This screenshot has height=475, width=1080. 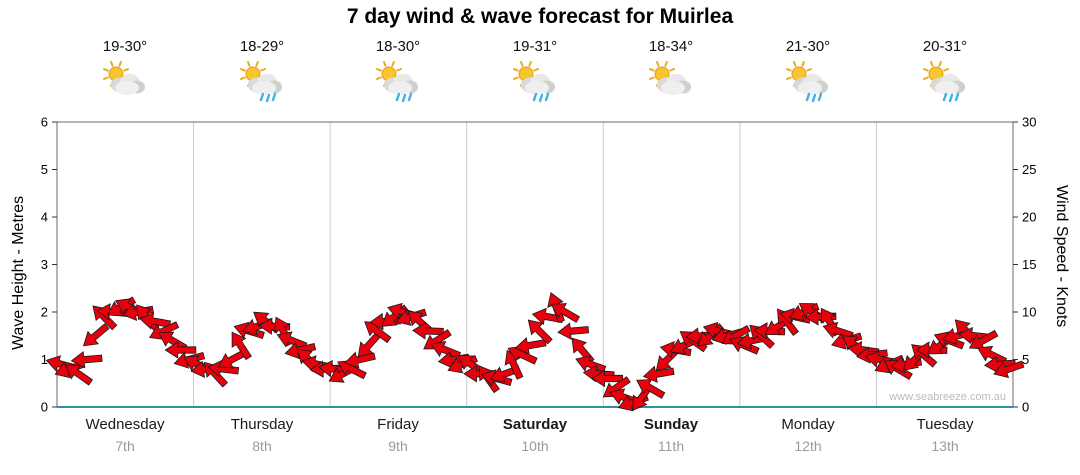 What do you see at coordinates (808, 446) in the screenshot?
I see `day-date: 12th` at bounding box center [808, 446].